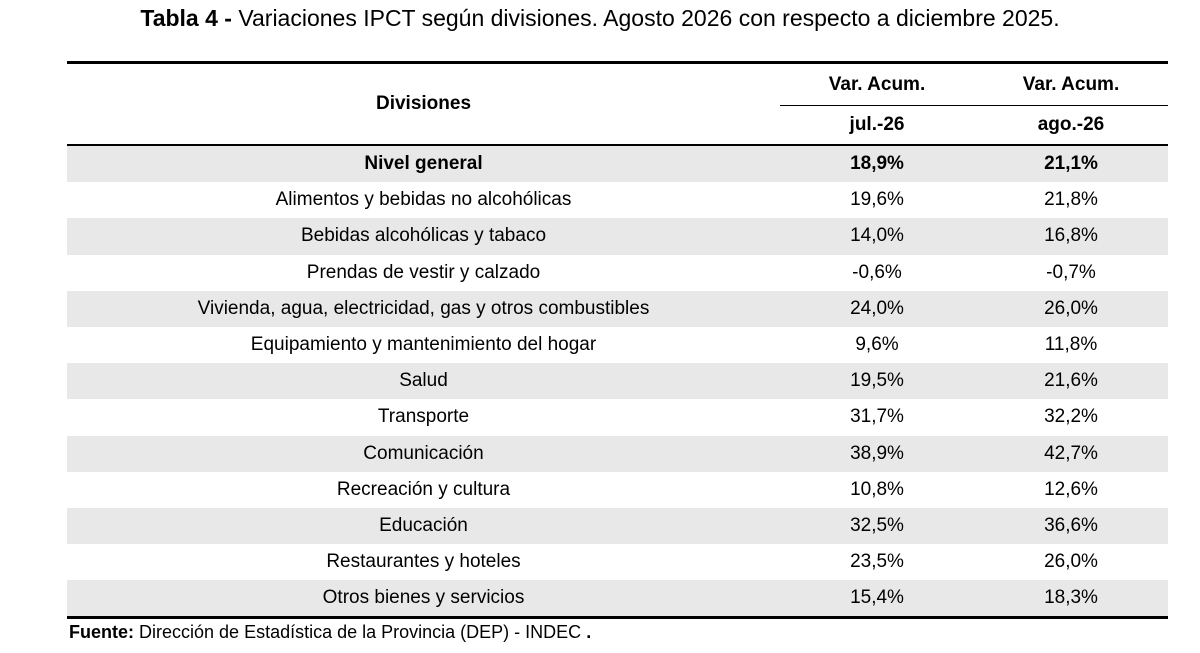 The width and height of the screenshot is (1200, 653). I want to click on ago-value-cell: 16,8%, so click(1071, 236).